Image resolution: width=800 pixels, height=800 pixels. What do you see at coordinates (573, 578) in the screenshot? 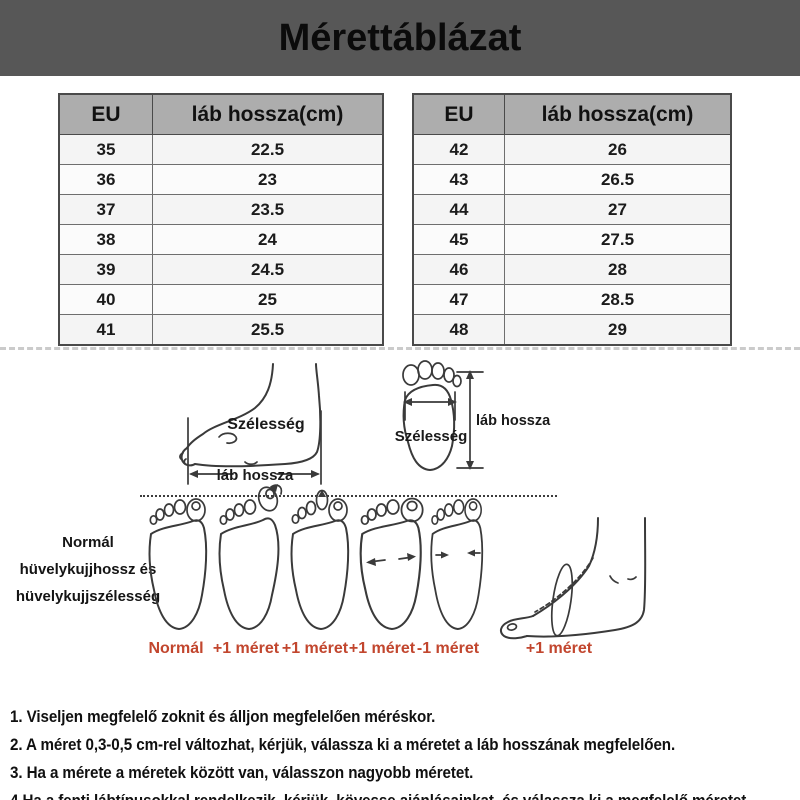
I see `foot-high-instep-side-view` at bounding box center [573, 578].